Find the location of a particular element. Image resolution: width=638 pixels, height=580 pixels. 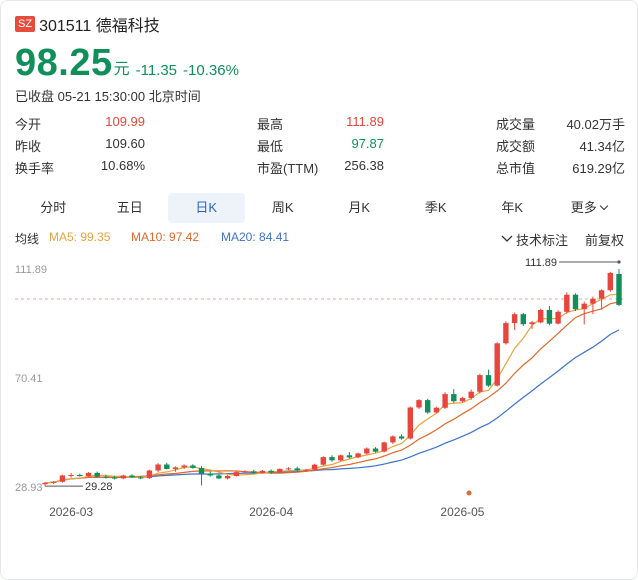

tab-label: 更多 is located at coordinates (583, 207).